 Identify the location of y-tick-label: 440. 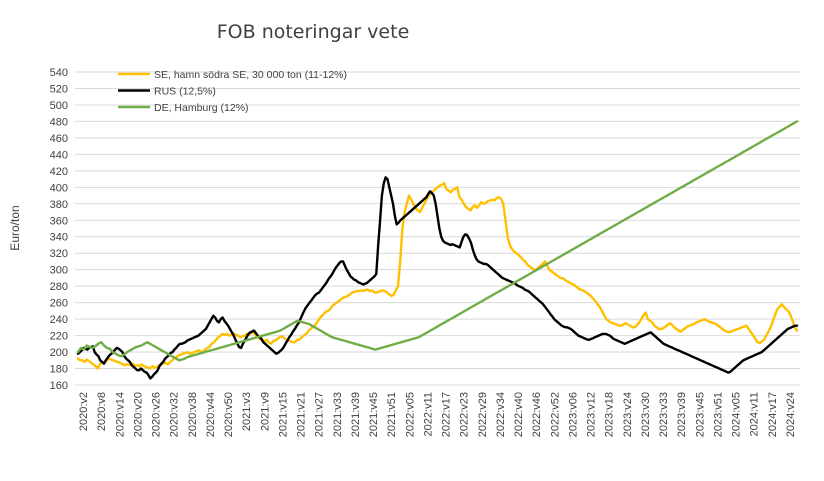
(59, 155).